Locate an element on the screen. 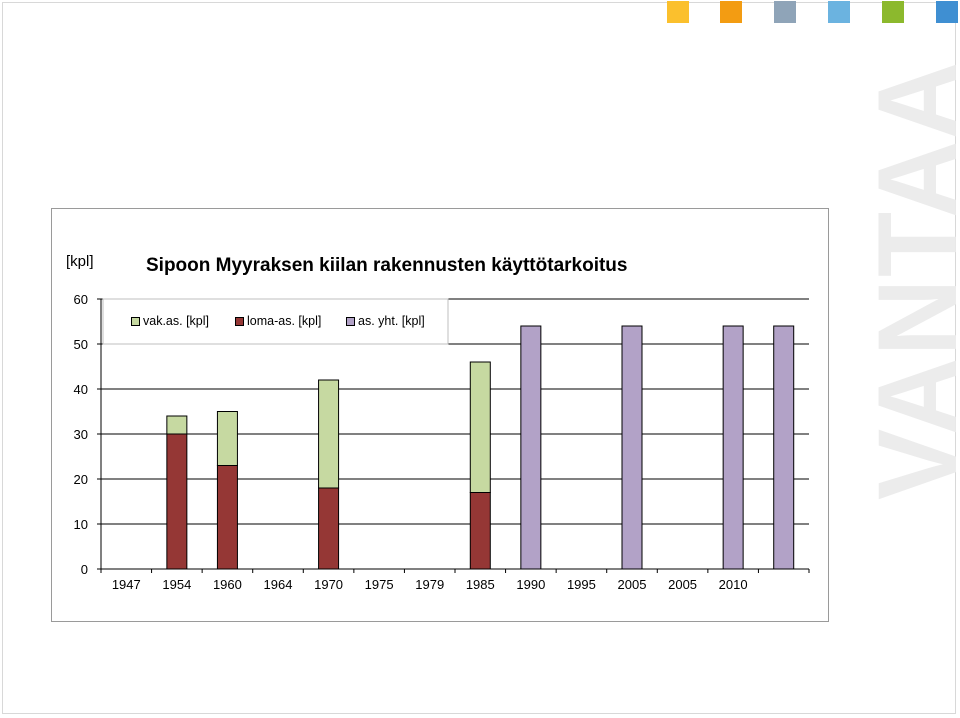  x-tick-label: 1970 is located at coordinates (328, 584).